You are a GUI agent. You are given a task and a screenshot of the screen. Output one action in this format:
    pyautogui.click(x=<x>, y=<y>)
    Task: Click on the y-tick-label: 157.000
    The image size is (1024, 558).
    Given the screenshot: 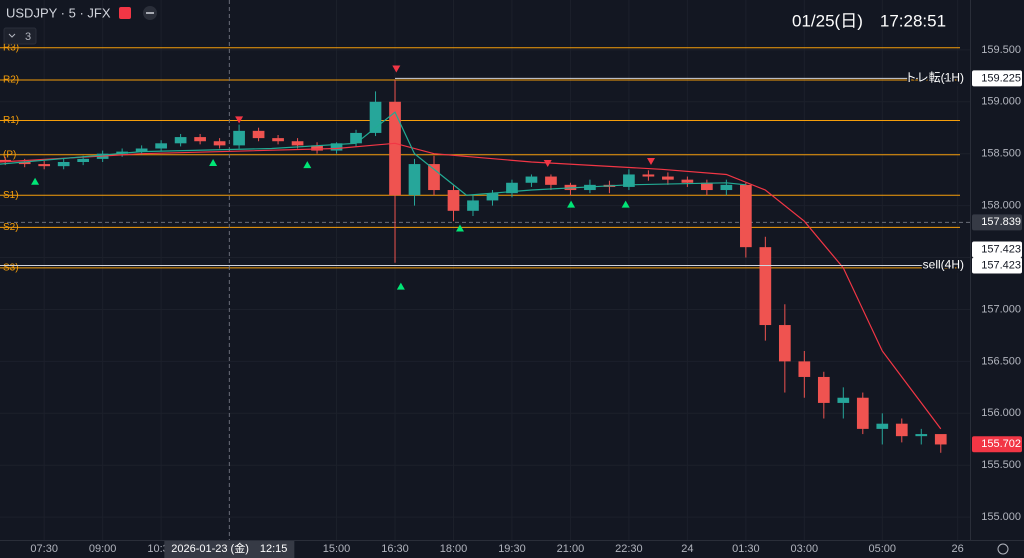 What is the action you would take?
    pyautogui.click(x=1001, y=309)
    